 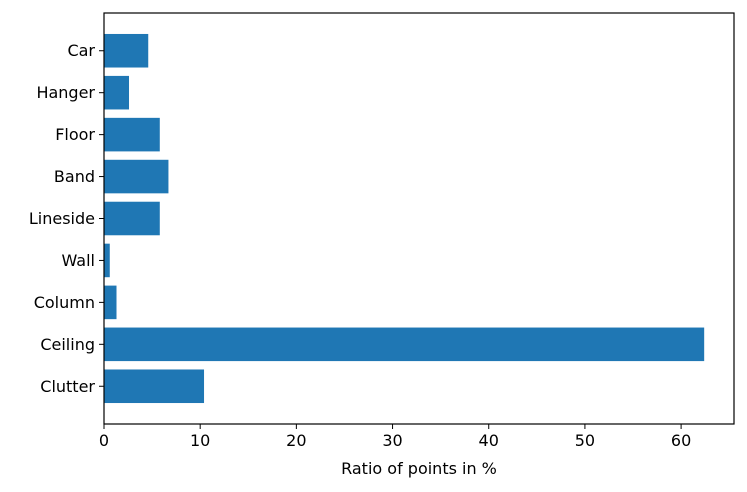 What do you see at coordinates (74, 176) in the screenshot?
I see `y-tick-label-band: Band` at bounding box center [74, 176].